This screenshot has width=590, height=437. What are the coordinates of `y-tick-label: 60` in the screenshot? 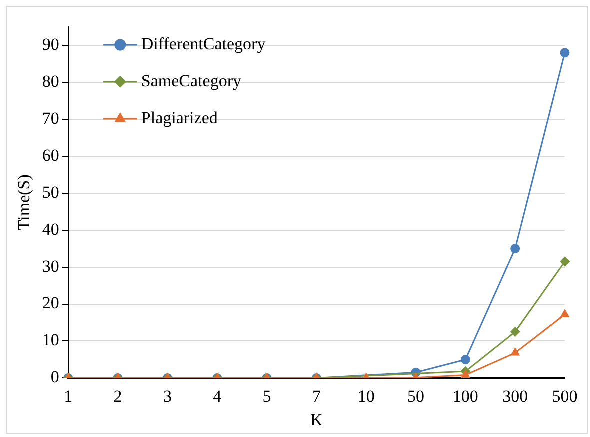 It's located at (51, 155).